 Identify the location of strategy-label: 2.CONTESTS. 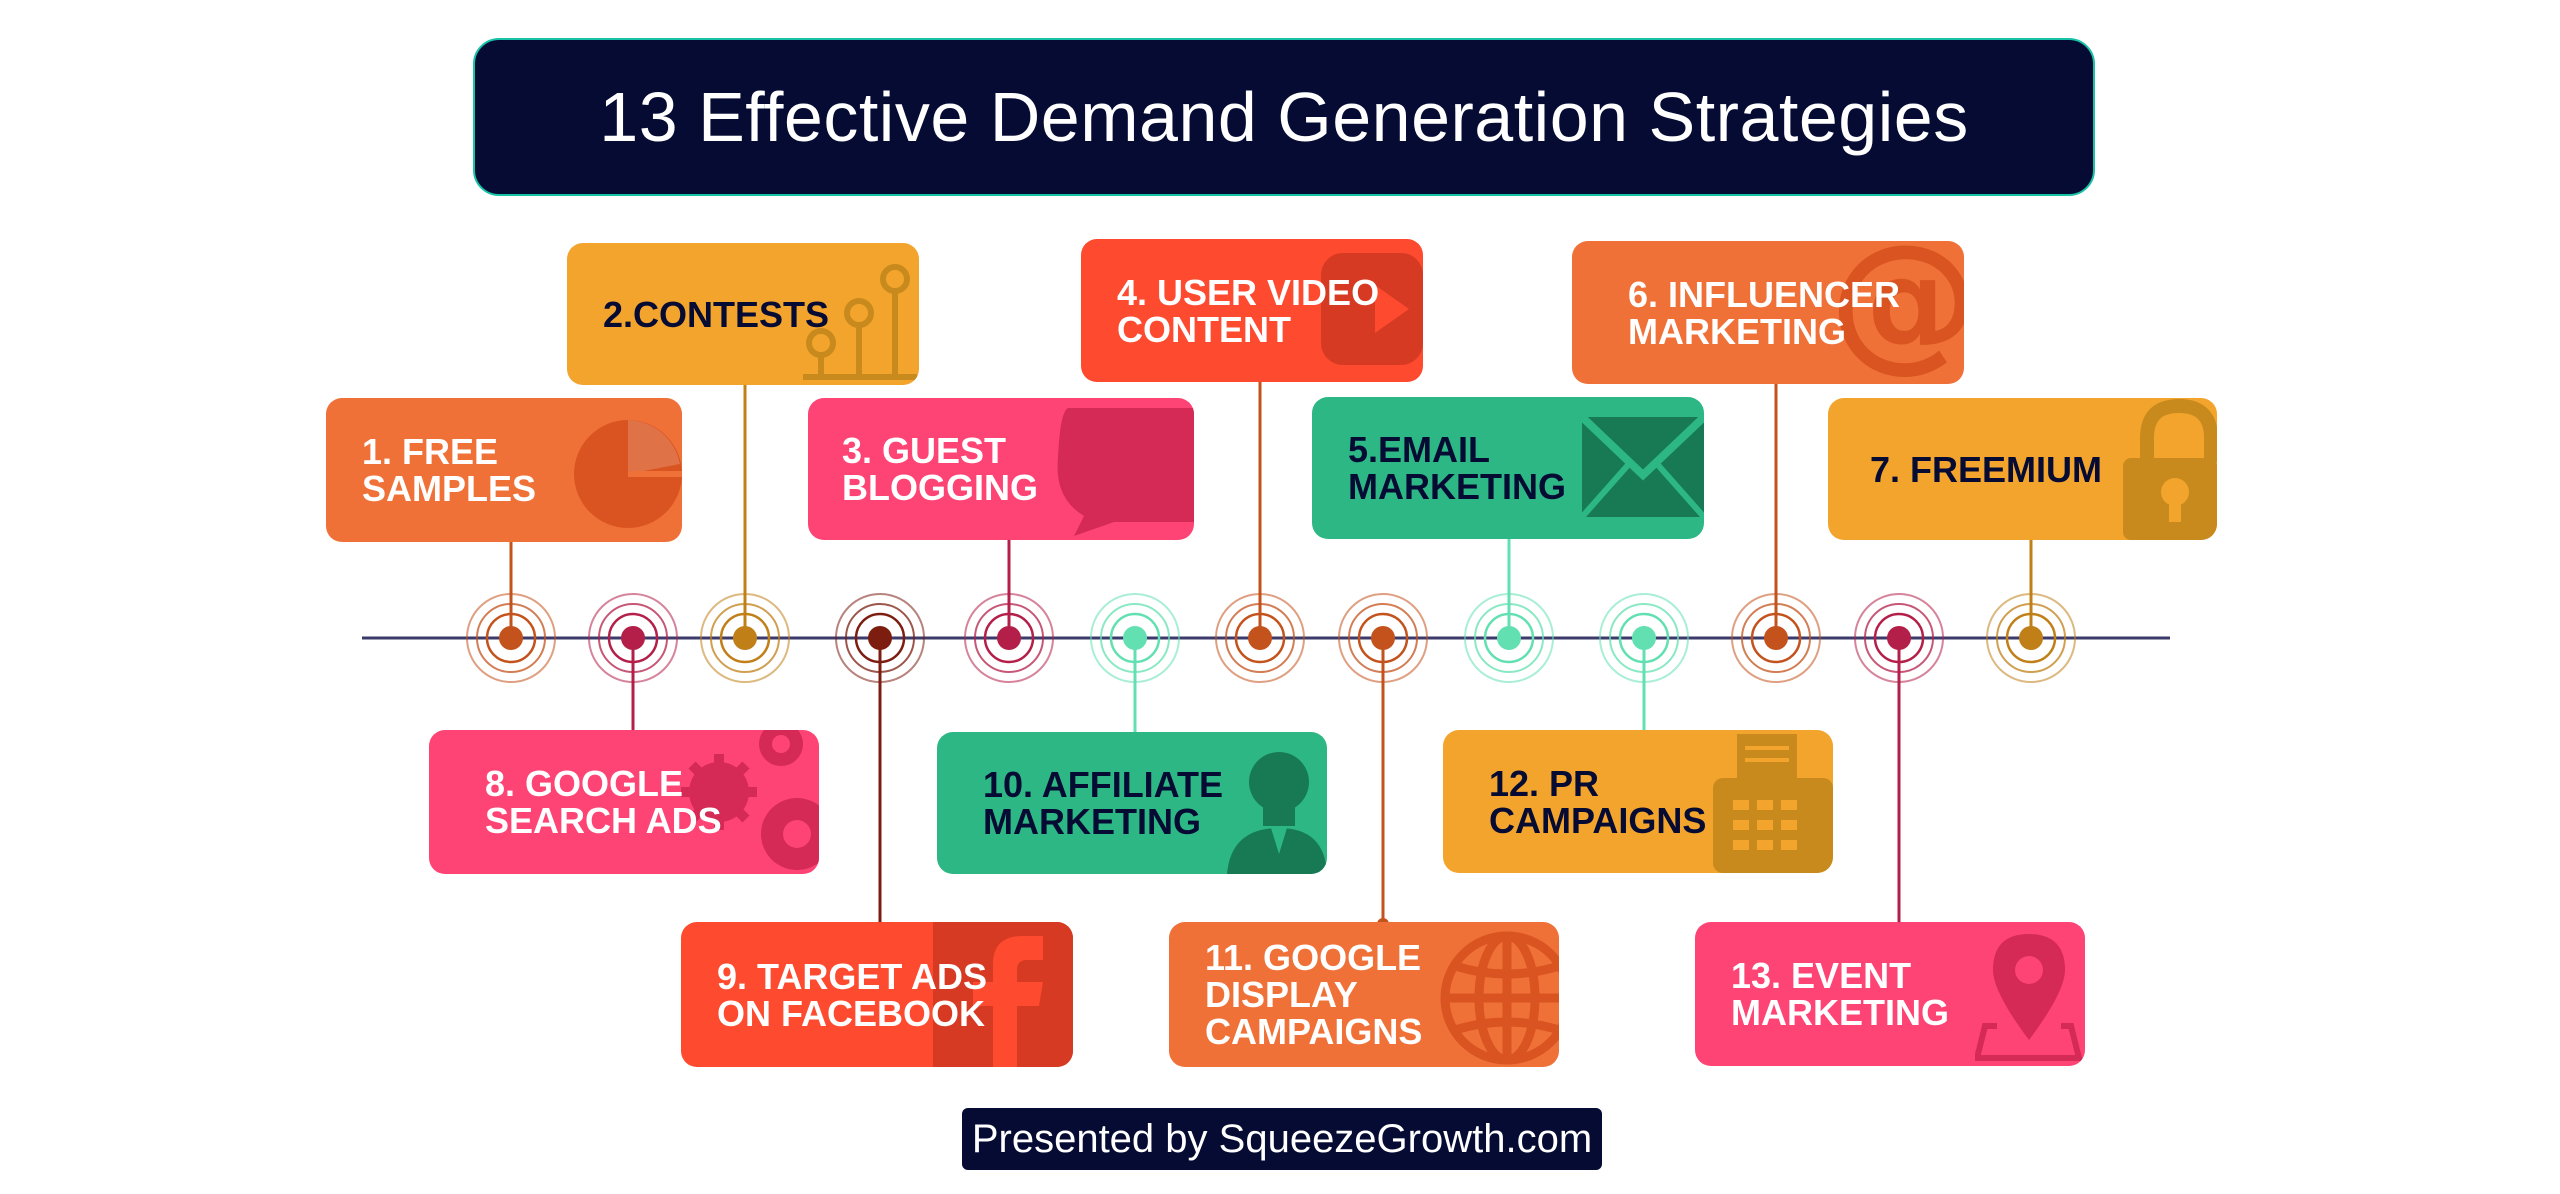
(716, 314).